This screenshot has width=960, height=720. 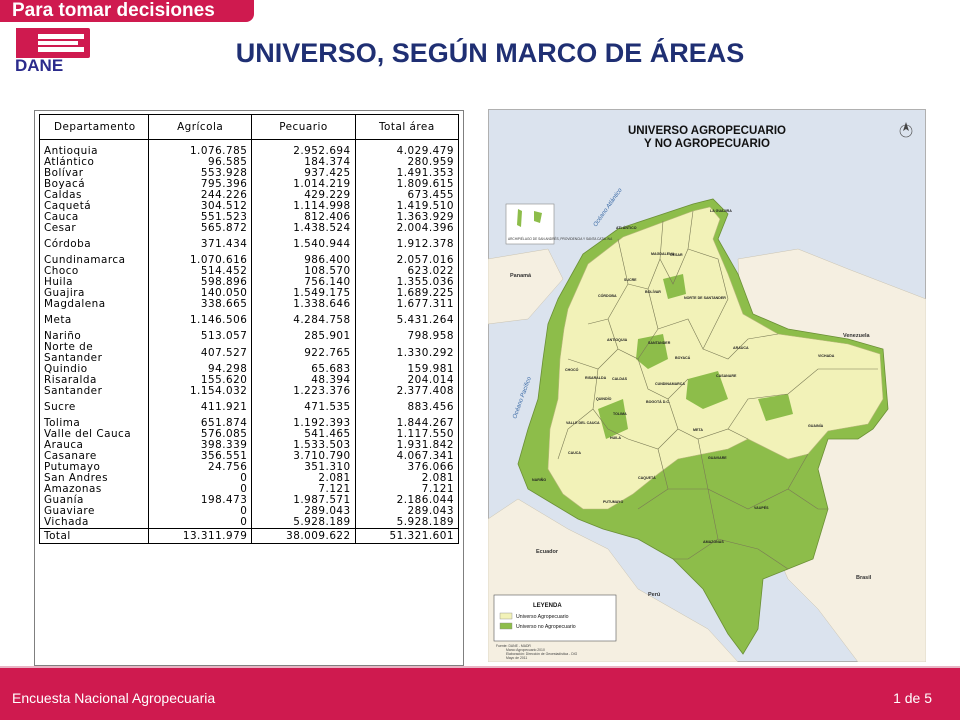 I want to click on row-name-cell: Antioquia, so click(x=94, y=148).